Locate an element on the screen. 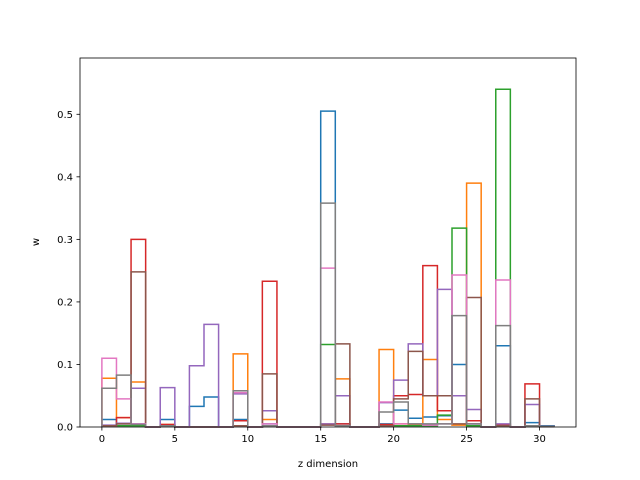  x-tick-label: 10 is located at coordinates (247, 439).